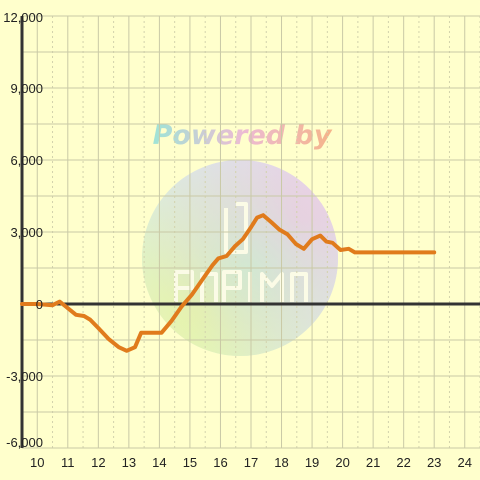  I want to click on watermark-text: Powered by, so click(243, 135).